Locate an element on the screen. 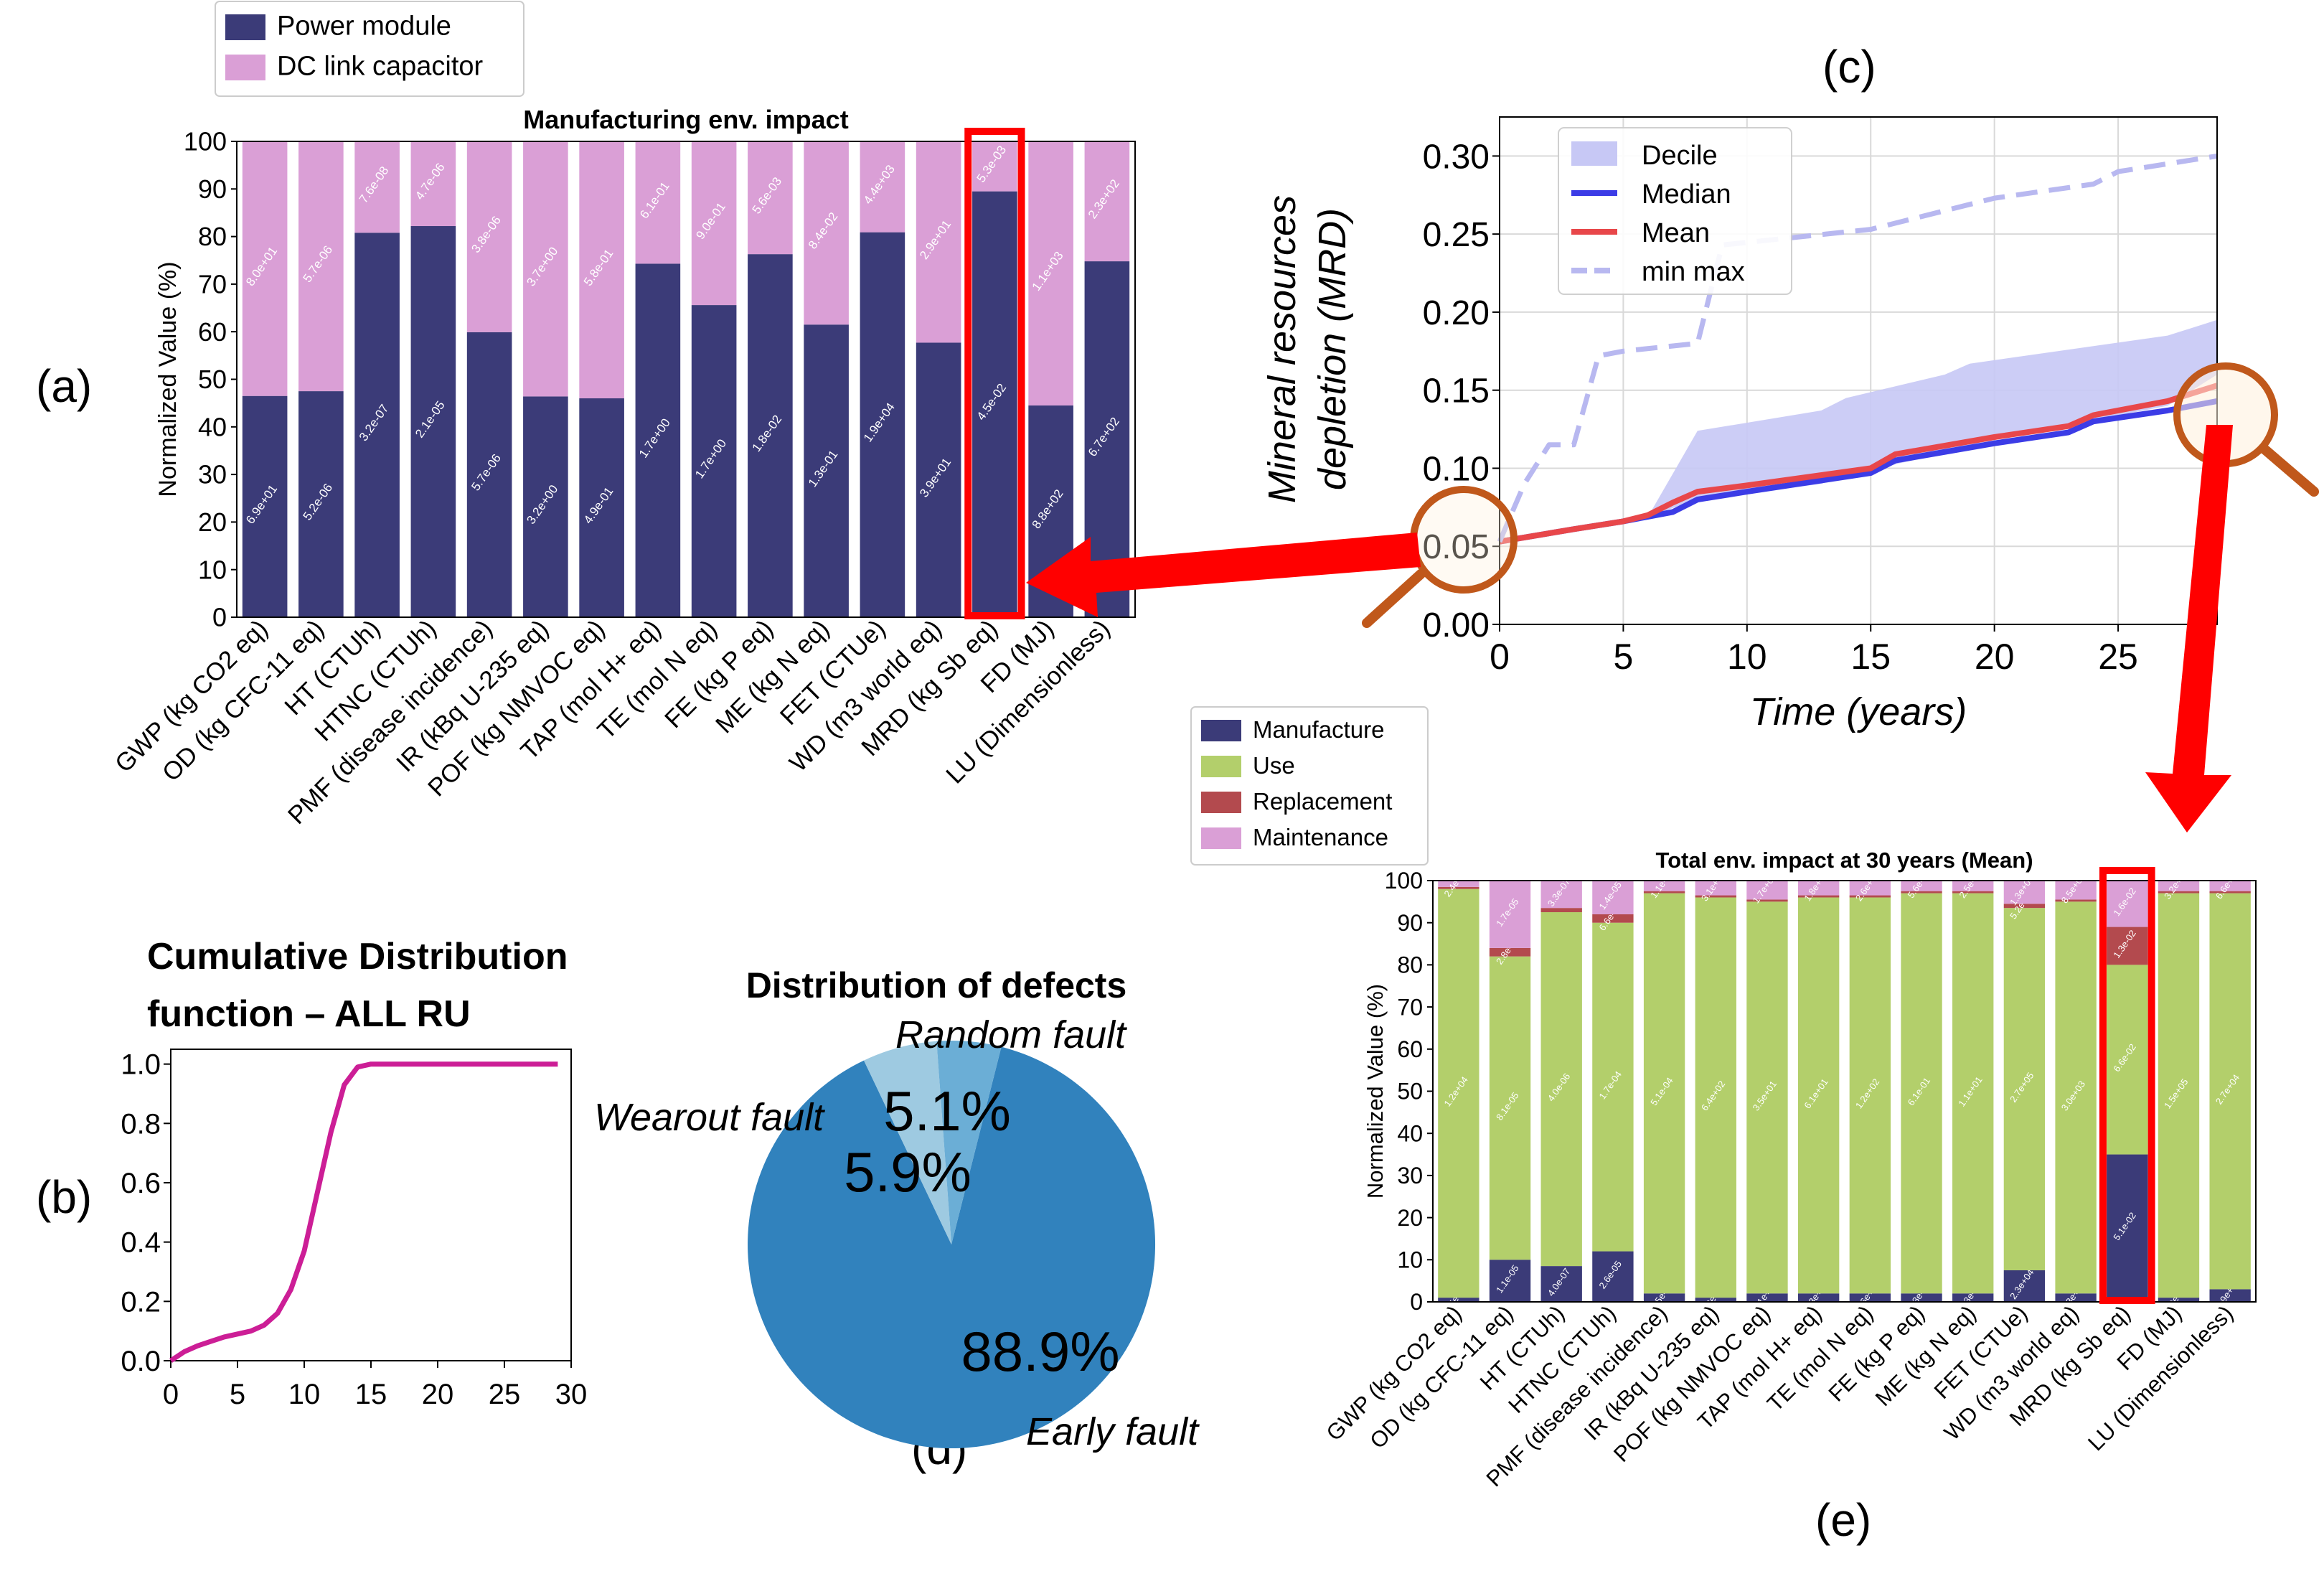 Image resolution: width=2324 pixels, height=1571 pixels. y-axis-label-line-1: Mineral resources is located at coordinates (1282, 349).